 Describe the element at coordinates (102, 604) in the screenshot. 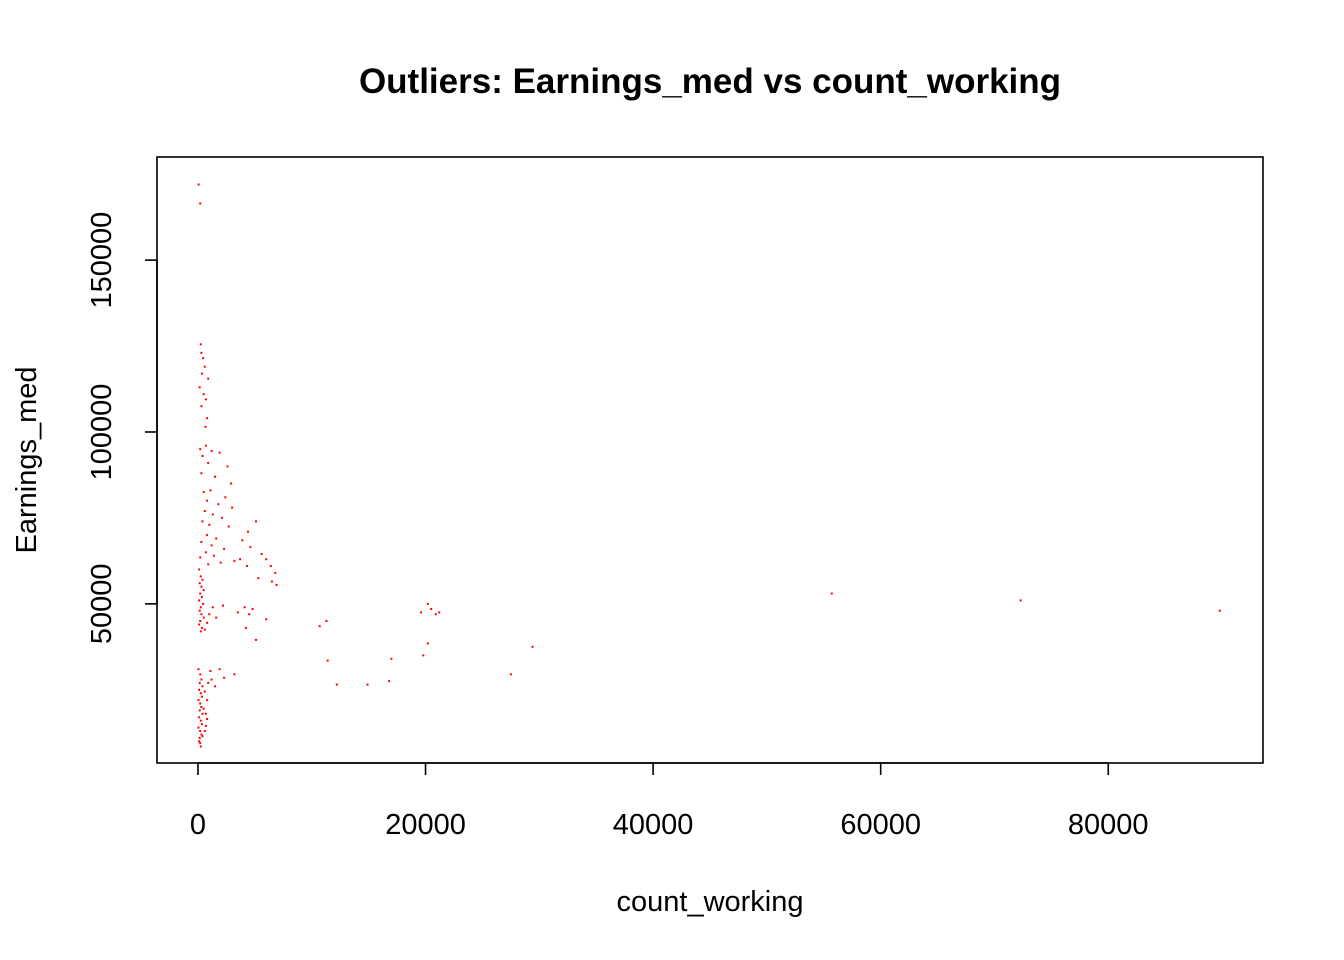

I see `y-tick-label: 50000` at that location.